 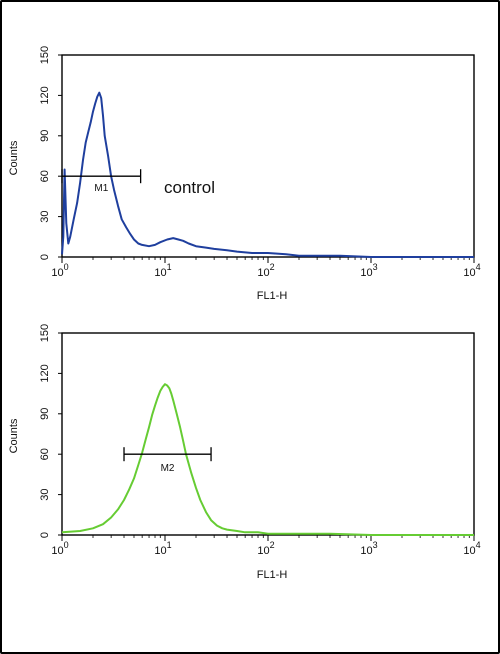 I want to click on annotation-text: control, so click(x=189, y=187).